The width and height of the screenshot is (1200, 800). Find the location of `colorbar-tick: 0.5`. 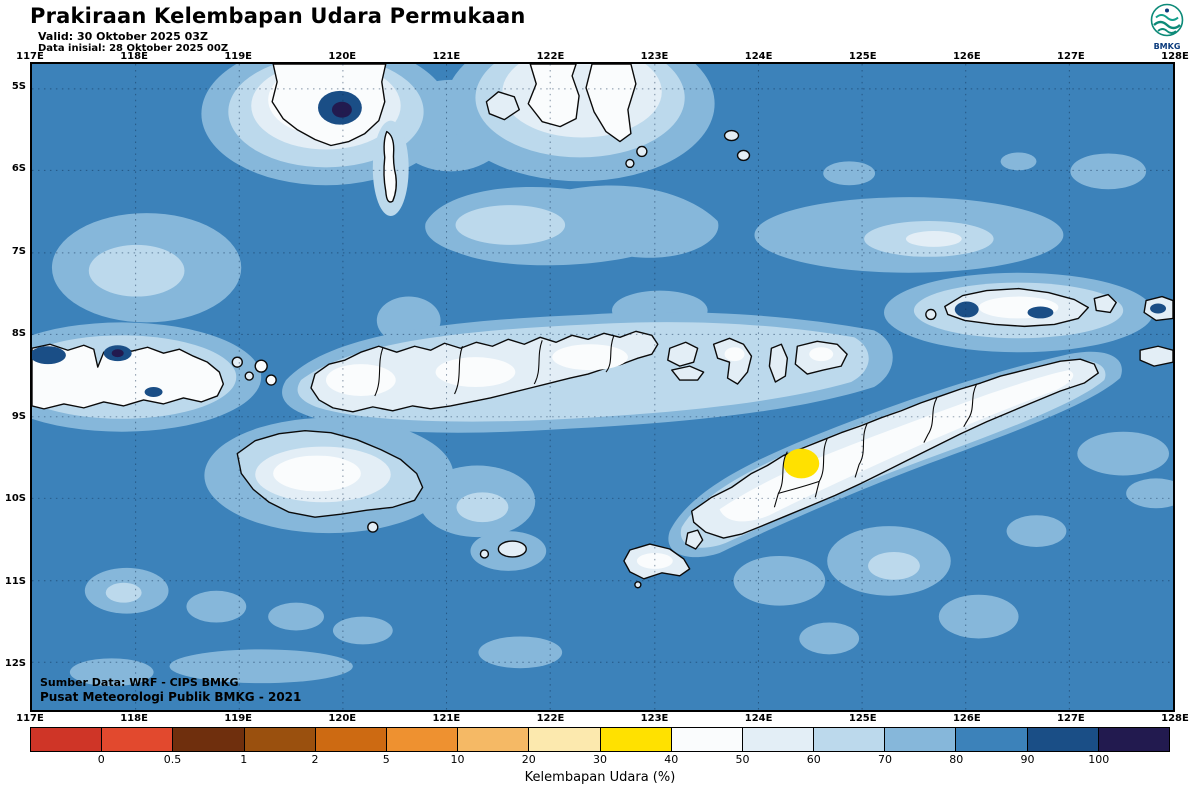

colorbar-tick: 0.5 is located at coordinates (172, 759).